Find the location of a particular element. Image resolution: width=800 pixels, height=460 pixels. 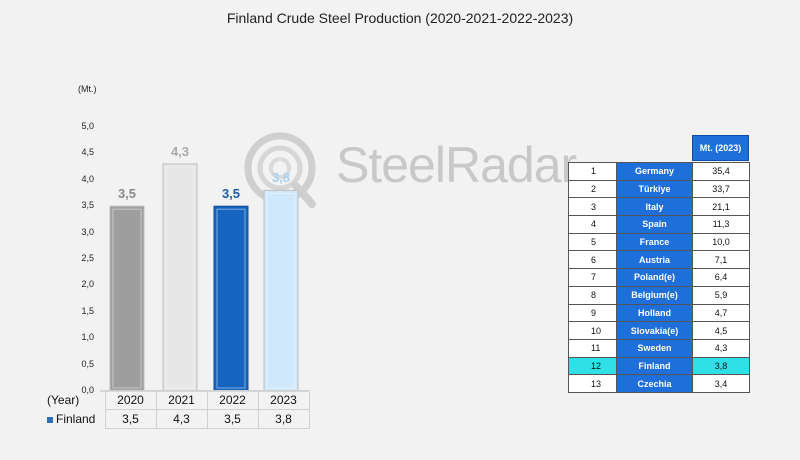

year-cell: 2021 is located at coordinates (181, 400).